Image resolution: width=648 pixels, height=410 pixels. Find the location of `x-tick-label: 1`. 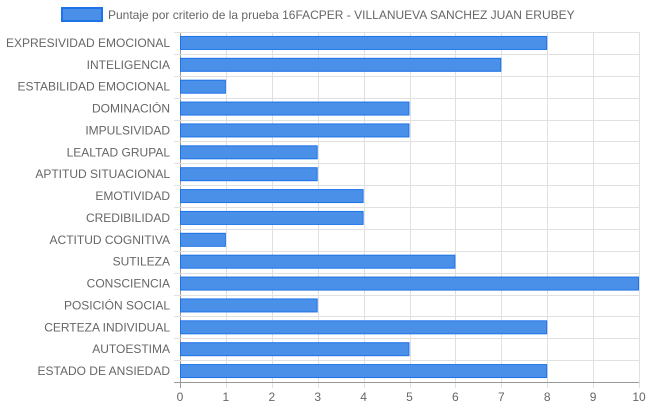

x-tick-label: 1 is located at coordinates (226, 397).